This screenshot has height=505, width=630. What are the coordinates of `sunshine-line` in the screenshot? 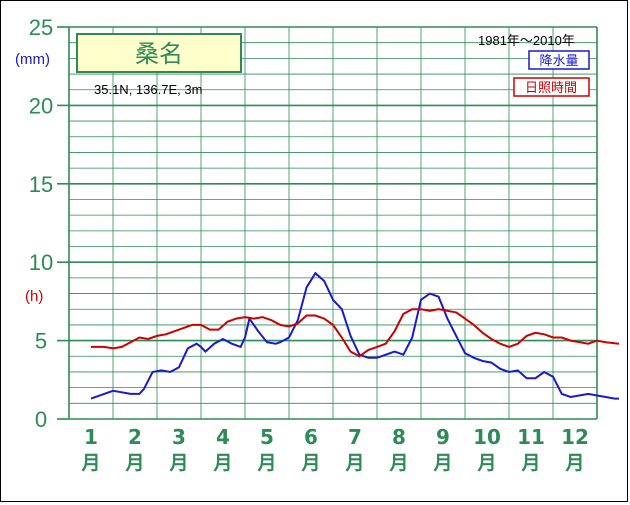 It's located at (355, 333).